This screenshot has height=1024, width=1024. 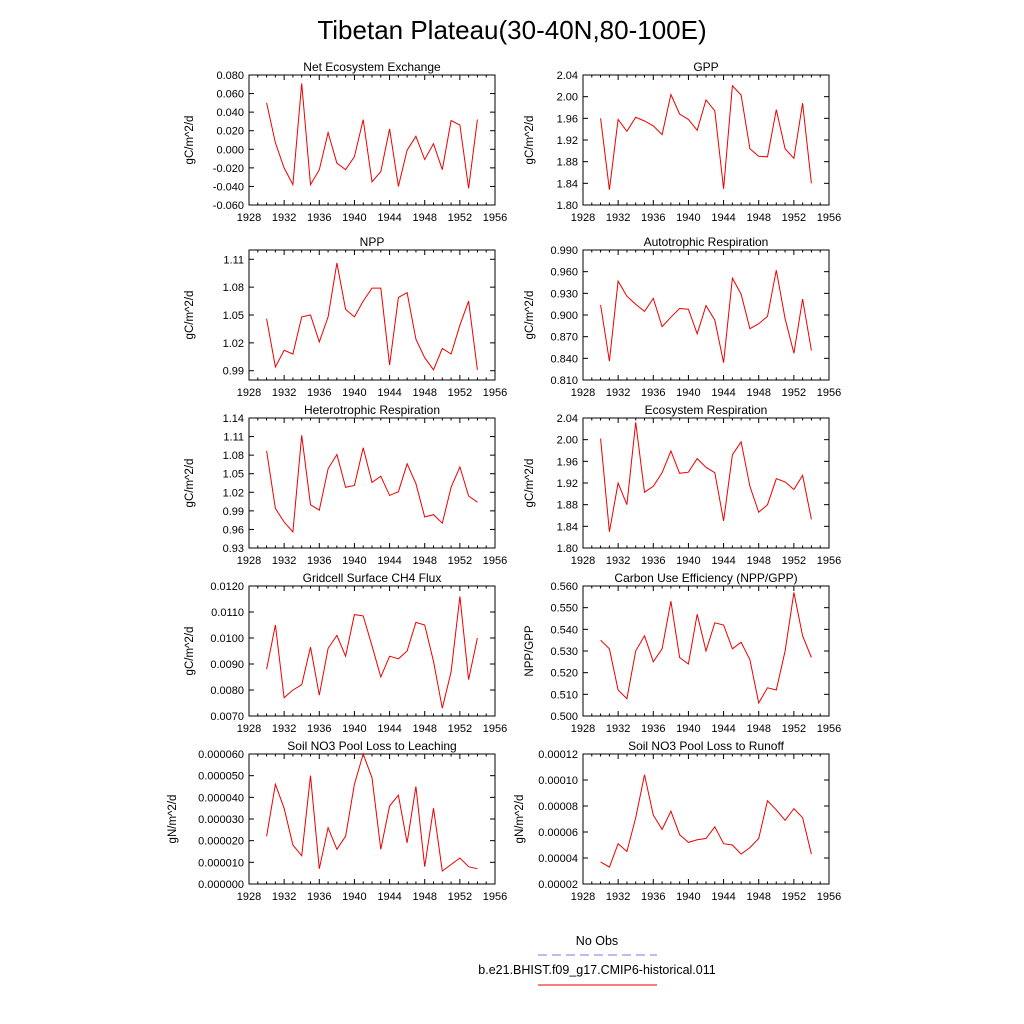 What do you see at coordinates (233, 512) in the screenshot?
I see `y-tick-label: 0.99` at bounding box center [233, 512].